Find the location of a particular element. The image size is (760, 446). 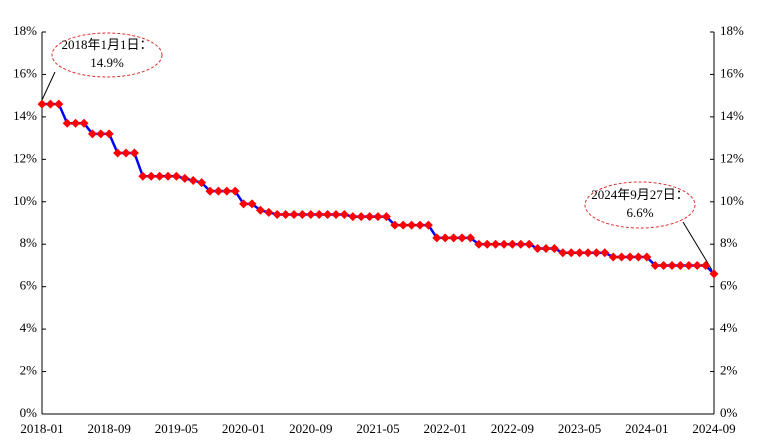

x-tick-label: 2024-01 is located at coordinates (646, 428).